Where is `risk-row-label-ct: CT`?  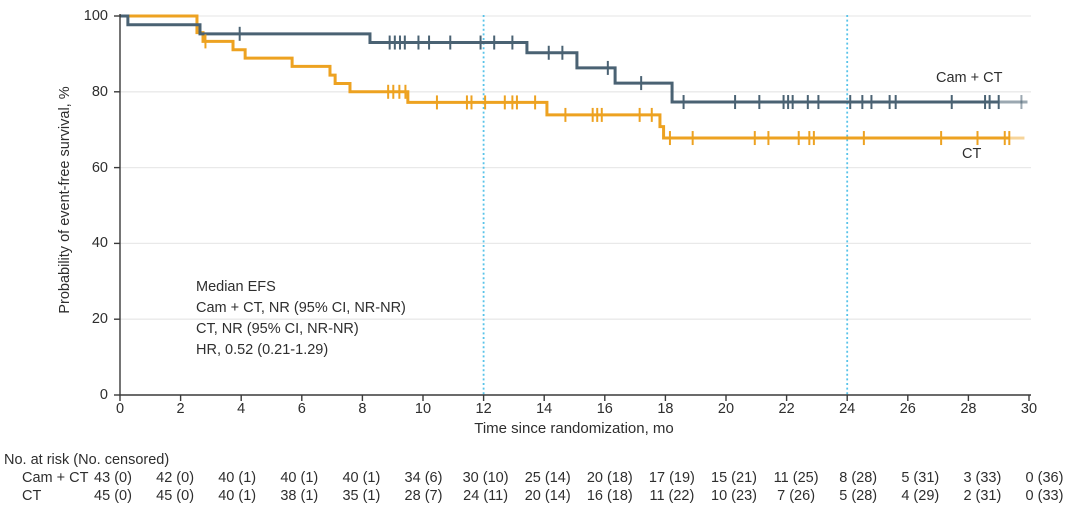
risk-row-label-ct: CT is located at coordinates (32, 496).